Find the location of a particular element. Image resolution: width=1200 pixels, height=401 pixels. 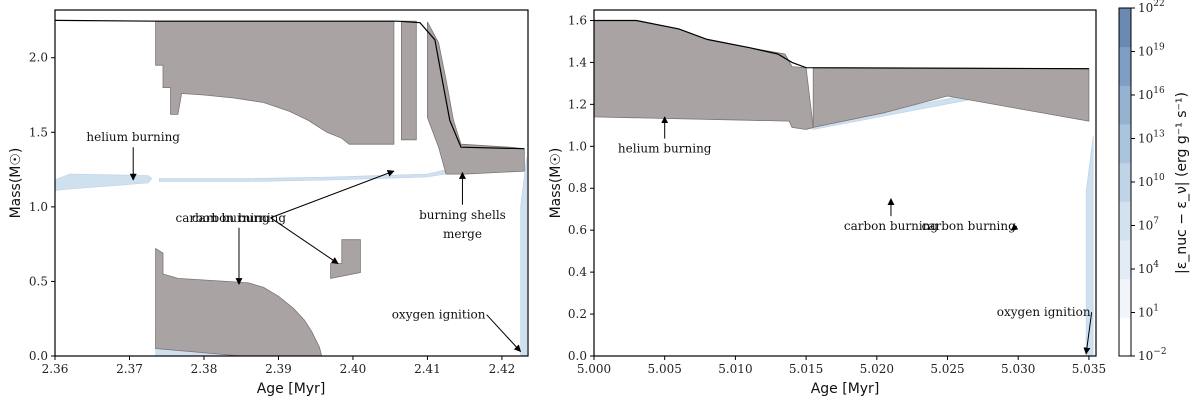

left-y-axis-label: Mass(M☉) is located at coordinates (16, 183).